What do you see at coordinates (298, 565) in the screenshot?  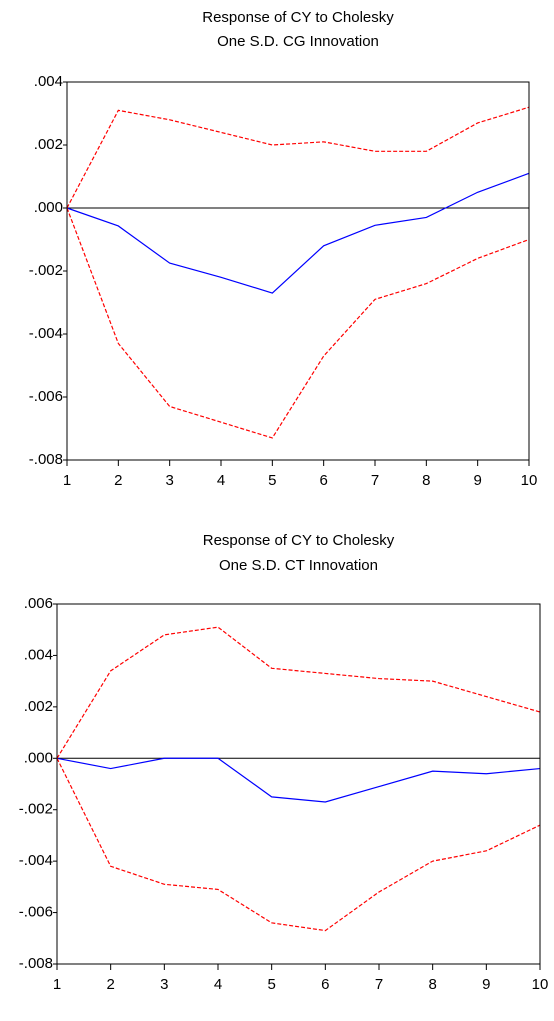 I see `chart-subtitle: One S.D. CT Innovation` at bounding box center [298, 565].